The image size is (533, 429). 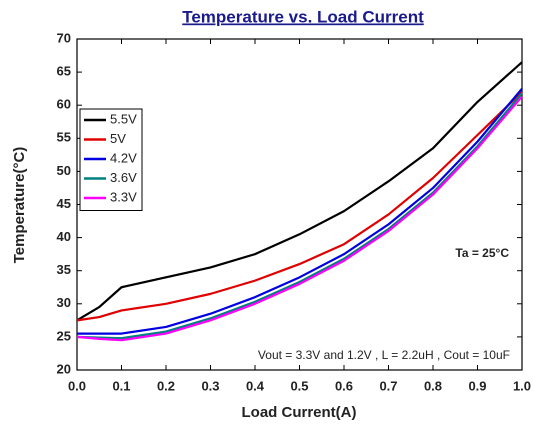 What do you see at coordinates (299, 412) in the screenshot?
I see `x-axis-label: Load Current(A)` at bounding box center [299, 412].